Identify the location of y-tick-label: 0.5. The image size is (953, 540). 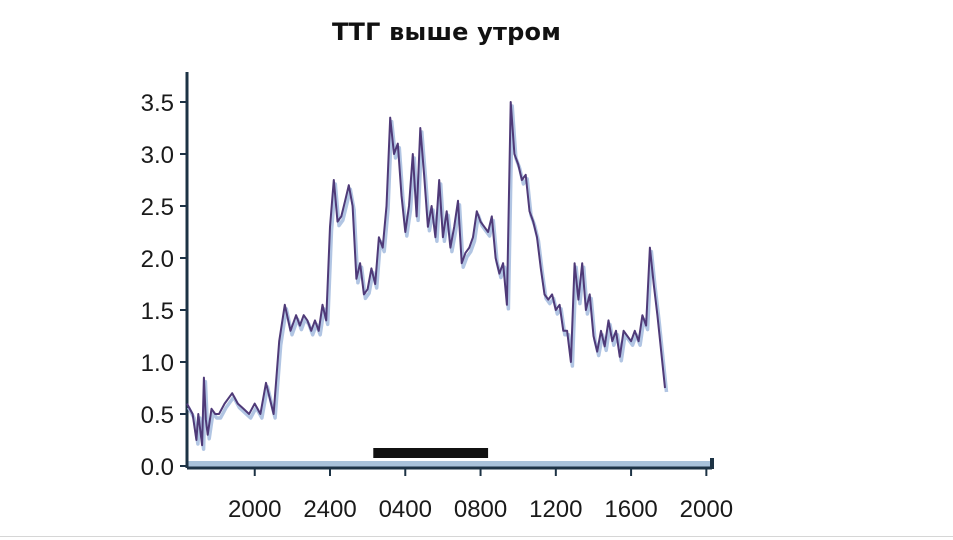
(157, 415).